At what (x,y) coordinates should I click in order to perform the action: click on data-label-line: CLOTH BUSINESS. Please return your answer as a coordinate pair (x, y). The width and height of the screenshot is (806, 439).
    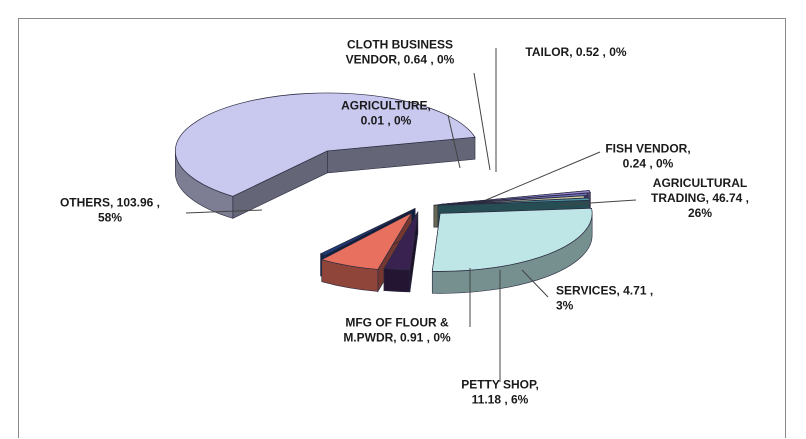
    Looking at the image, I should click on (400, 45).